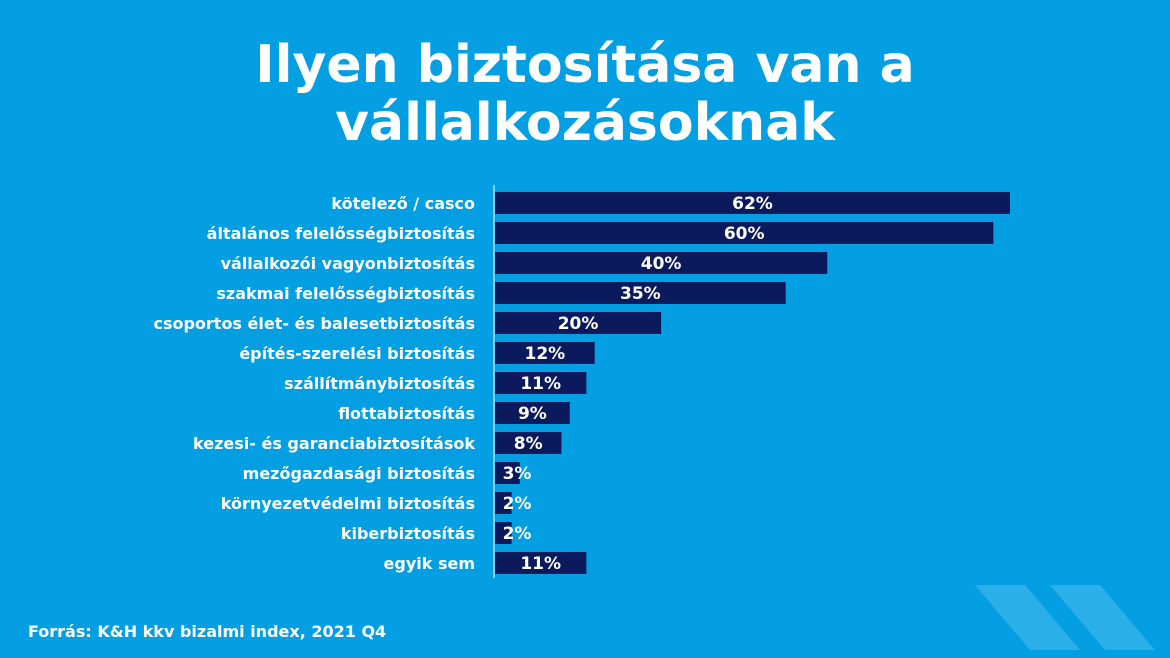 The image size is (1170, 658). What do you see at coordinates (207, 631) in the screenshot?
I see `source-note: Forrás: K&H kkv bizalmi index, 2021 Q4` at bounding box center [207, 631].